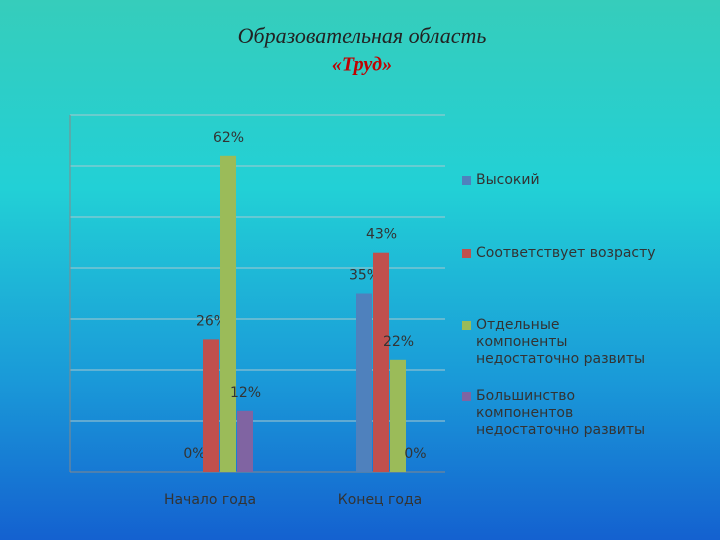 Image resolution: width=720 pixels, height=540 pixels. Describe the element at coordinates (362, 35) in the screenshot. I see `chart-title: Образовательная область` at that location.